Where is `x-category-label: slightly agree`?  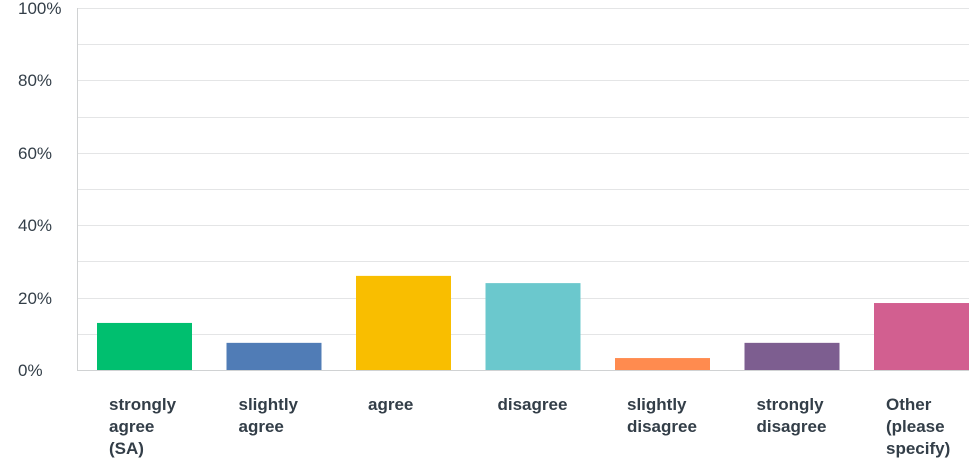
x-category-label: slightly agree is located at coordinates (269, 415).